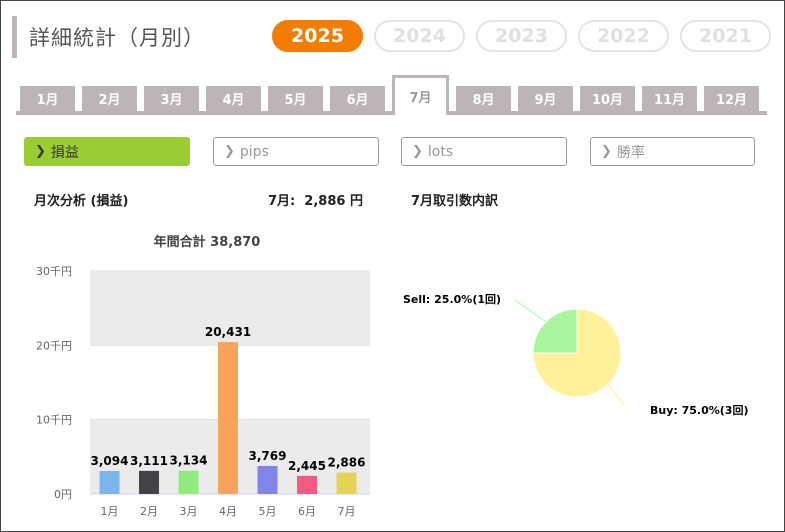 This screenshot has width=785, height=532. I want to click on bar-5月, so click(267, 479).